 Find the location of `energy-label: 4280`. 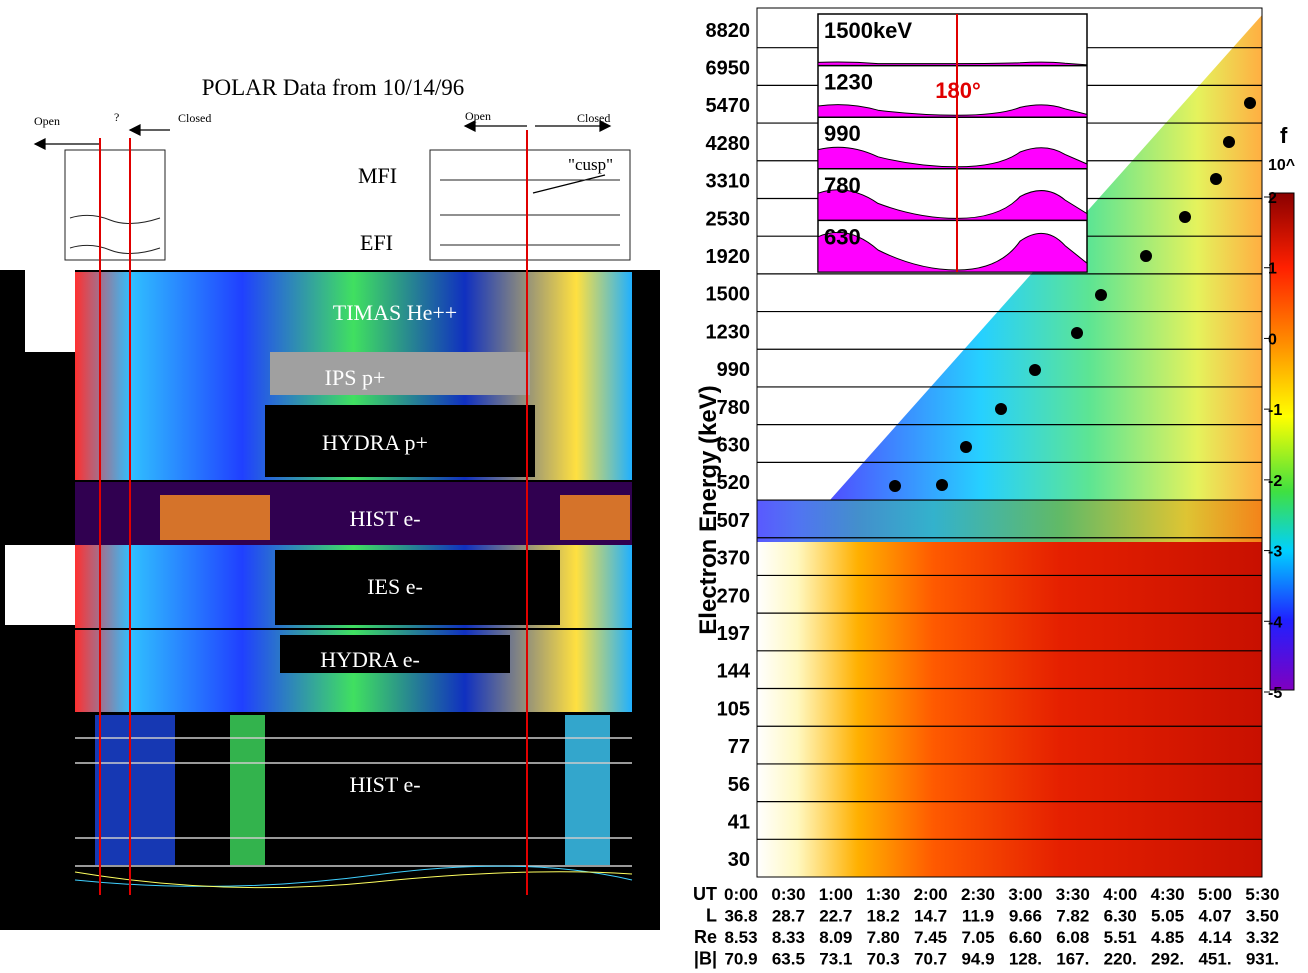

energy-label: 4280 is located at coordinates (728, 144).